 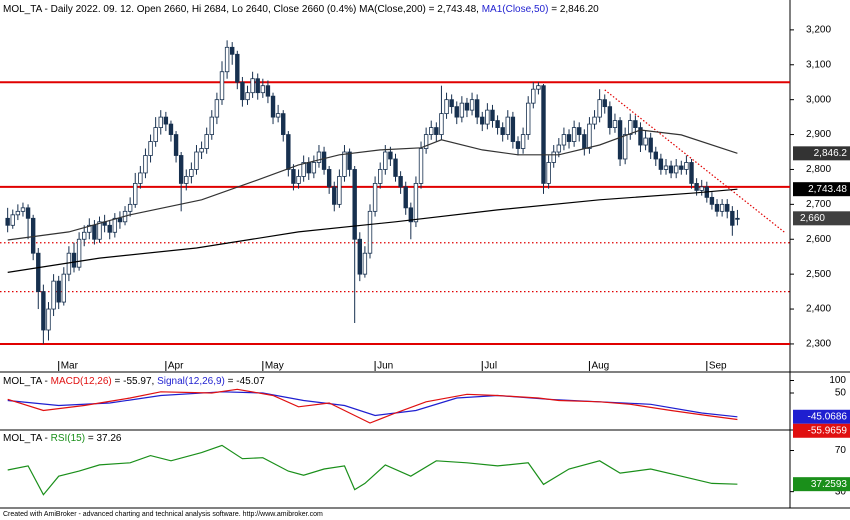 What do you see at coordinates (841, 450) in the screenshot?
I see `y-tick-label: 70` at bounding box center [841, 450].